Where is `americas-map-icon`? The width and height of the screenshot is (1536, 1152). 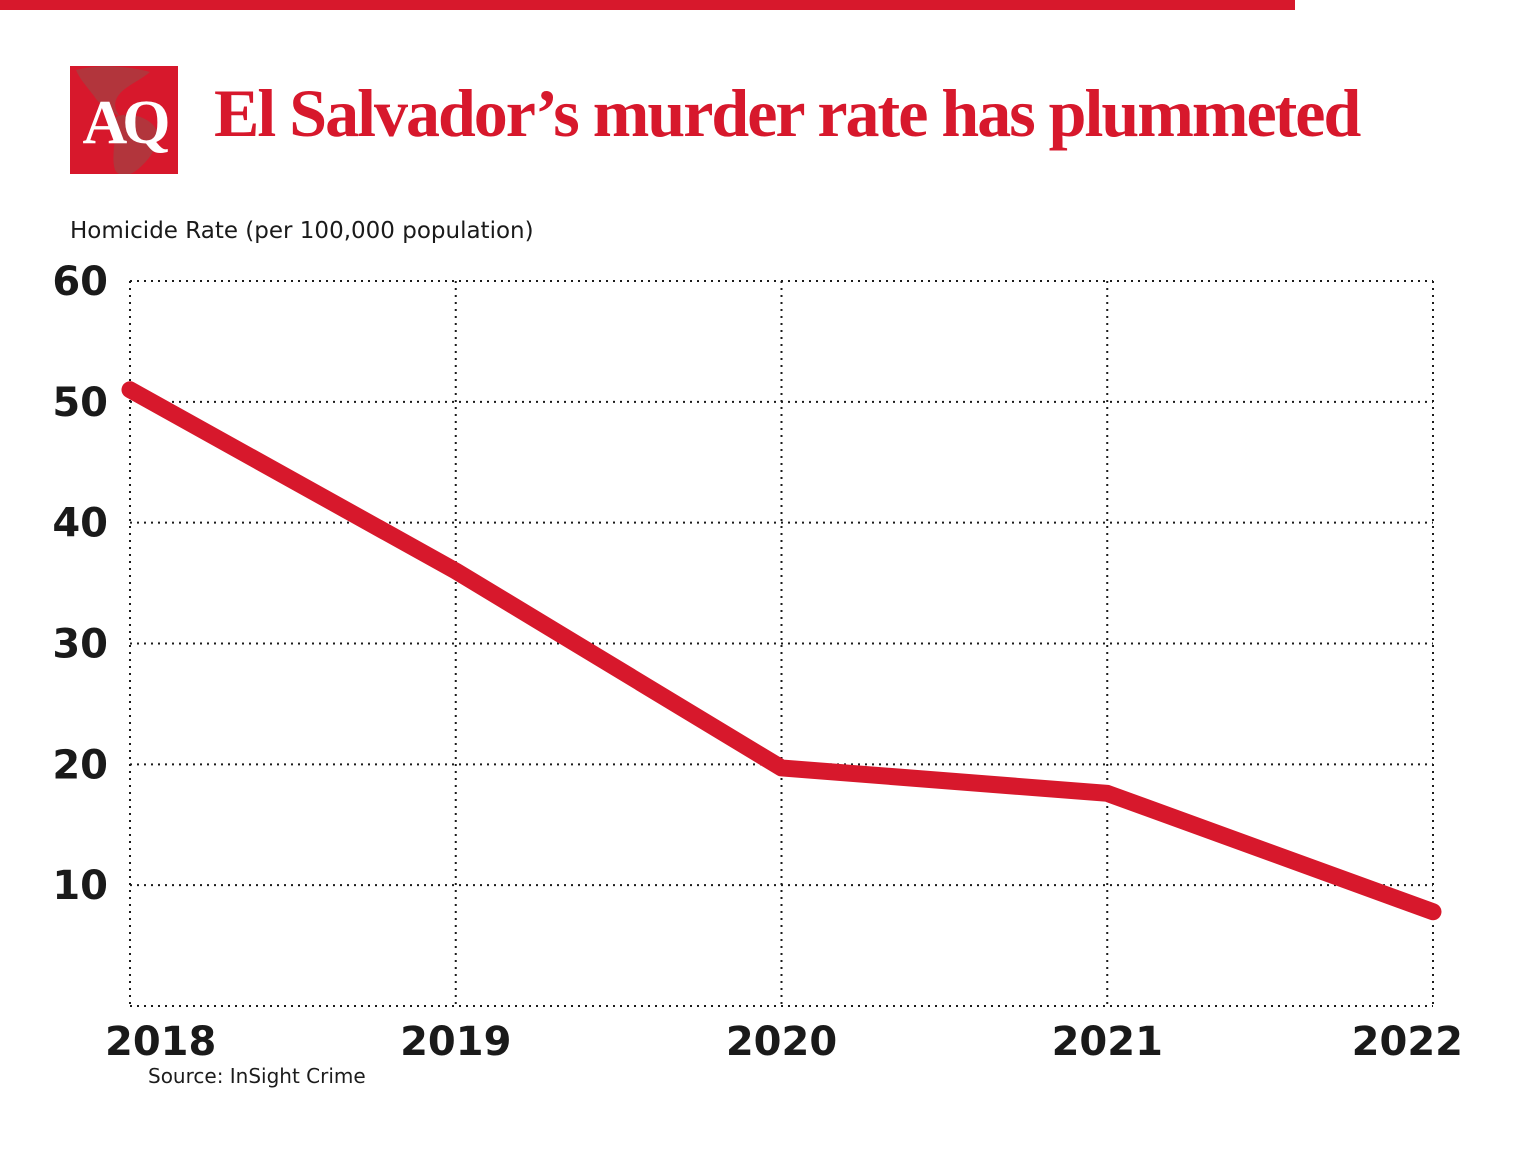 americas-map-icon is located at coordinates (117, 120).